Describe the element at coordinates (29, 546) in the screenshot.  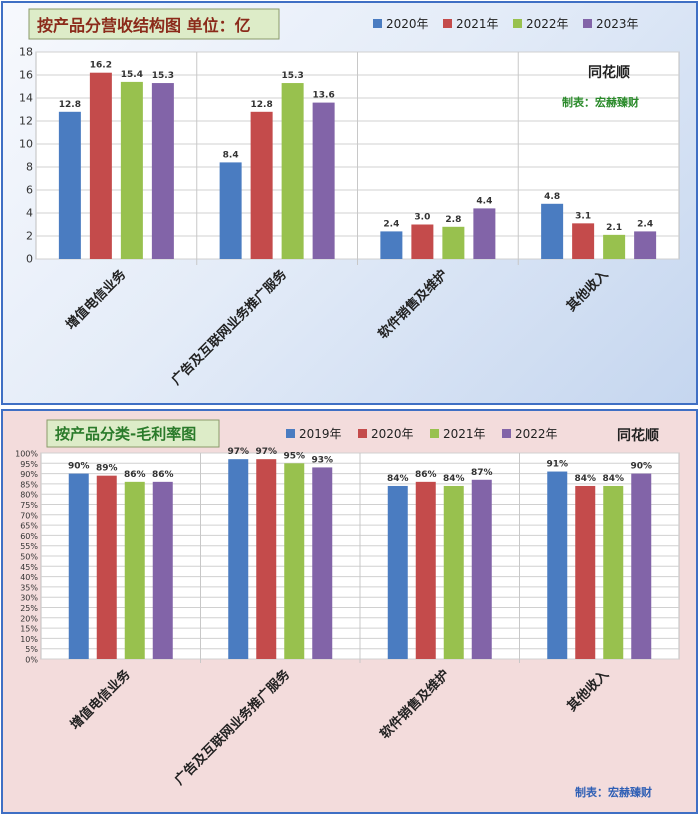
I see `y-tick-label: 55%` at that location.